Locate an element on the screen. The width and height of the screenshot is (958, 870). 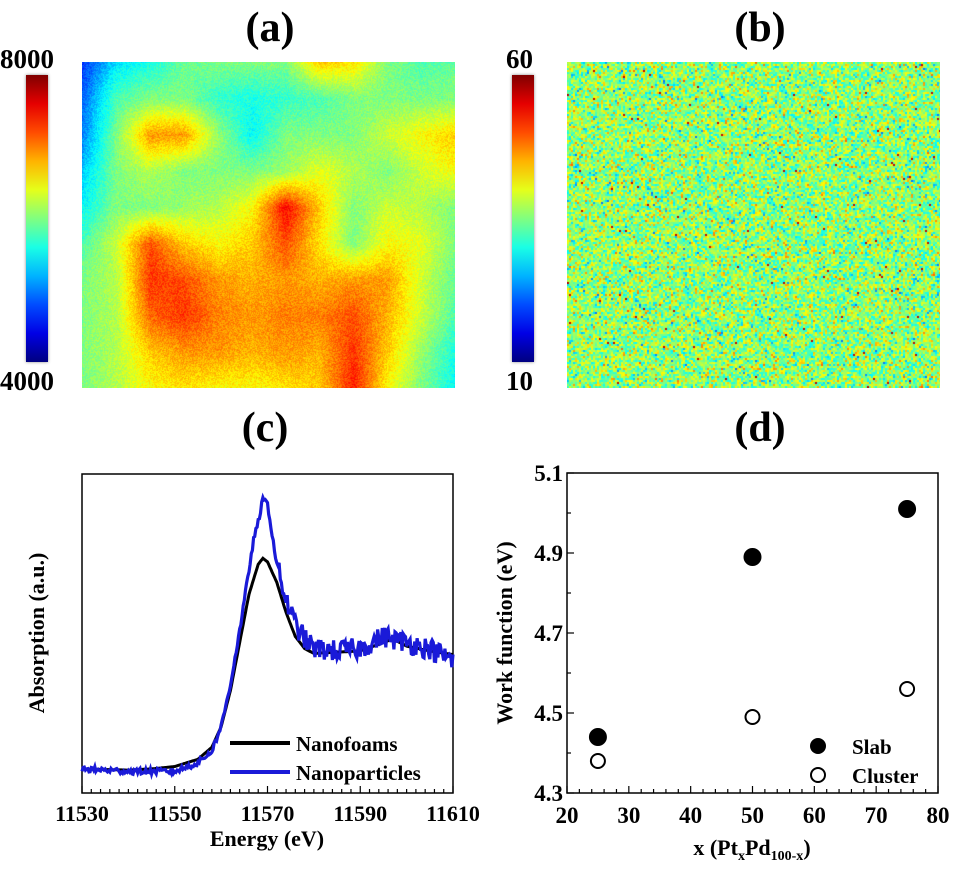
y-tick-label: 4.7 is located at coordinates (548, 633).